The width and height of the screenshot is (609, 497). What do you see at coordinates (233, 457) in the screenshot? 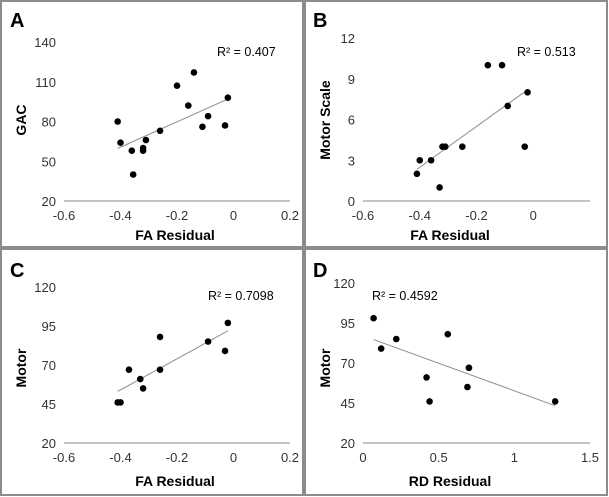
I see `panel-c-xtick: 0` at bounding box center [233, 457].